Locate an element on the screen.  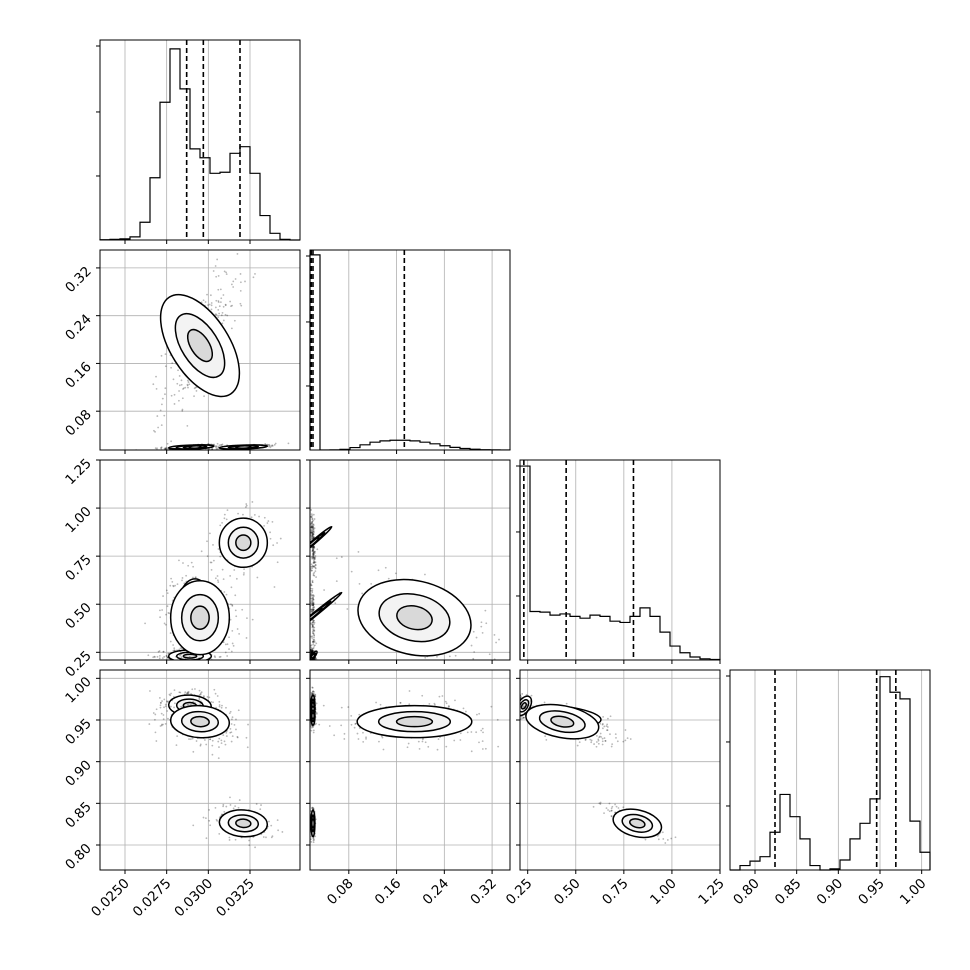
panel-background is located at coordinates (410, 770).